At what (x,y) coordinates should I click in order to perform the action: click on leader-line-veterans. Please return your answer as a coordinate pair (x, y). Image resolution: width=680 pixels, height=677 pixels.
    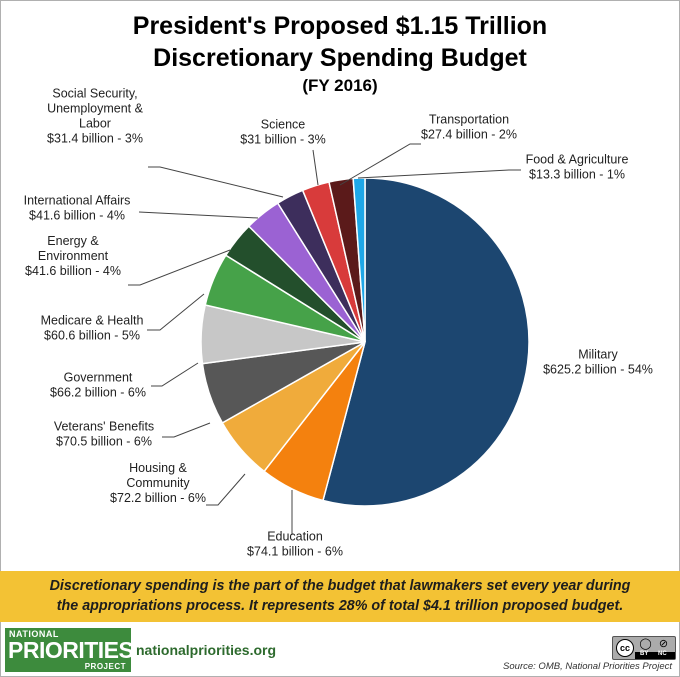
    Looking at the image, I should click on (186, 430).